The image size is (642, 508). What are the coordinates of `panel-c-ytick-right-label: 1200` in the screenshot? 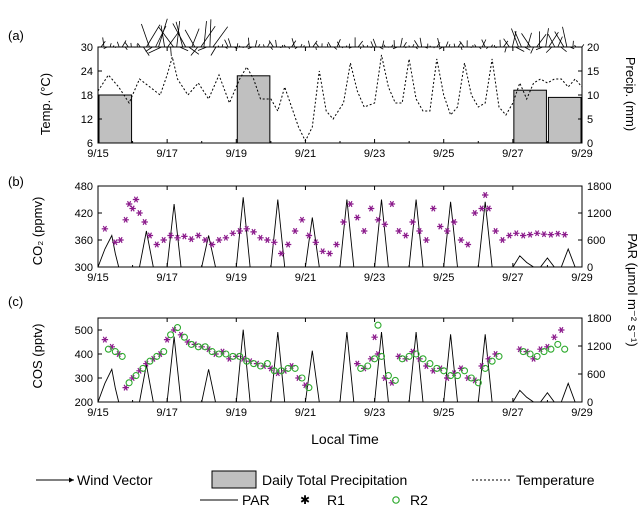 It's located at (599, 347).